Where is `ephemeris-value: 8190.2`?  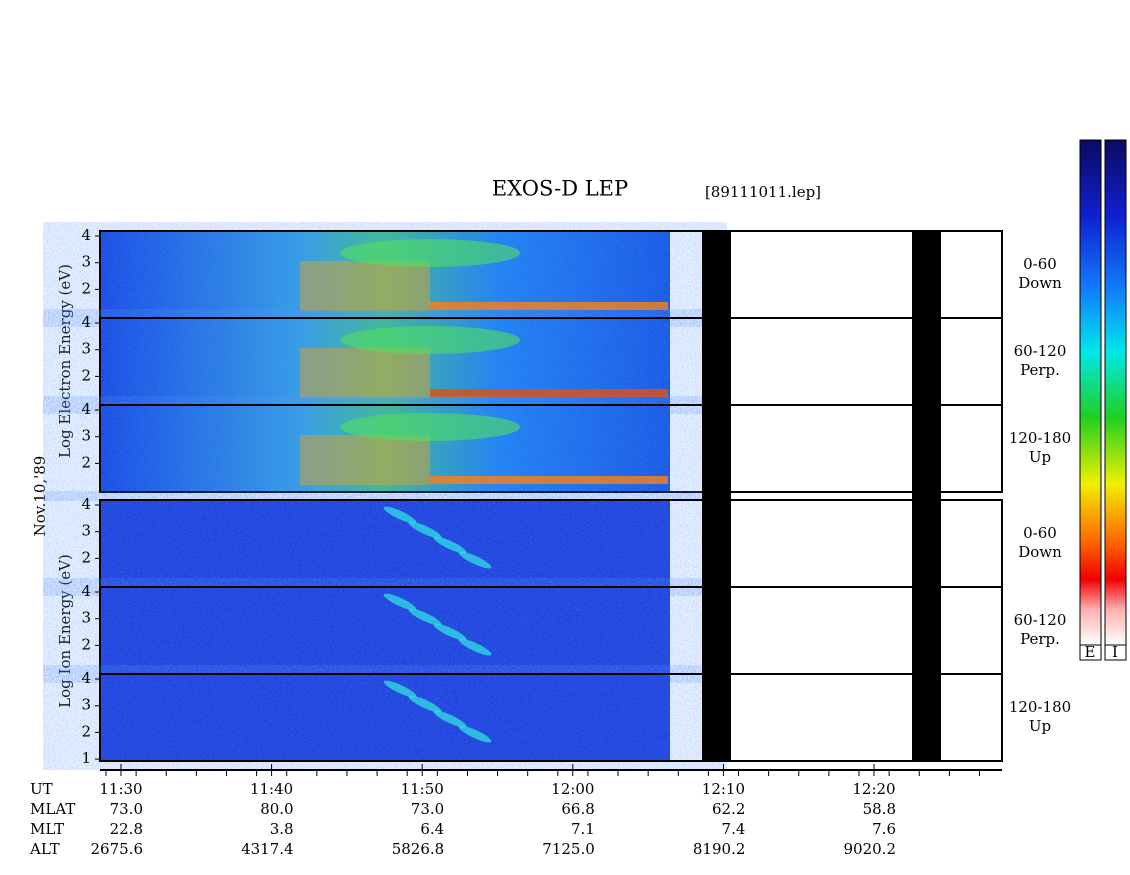 ephemeris-value: 8190.2 is located at coordinates (719, 849).